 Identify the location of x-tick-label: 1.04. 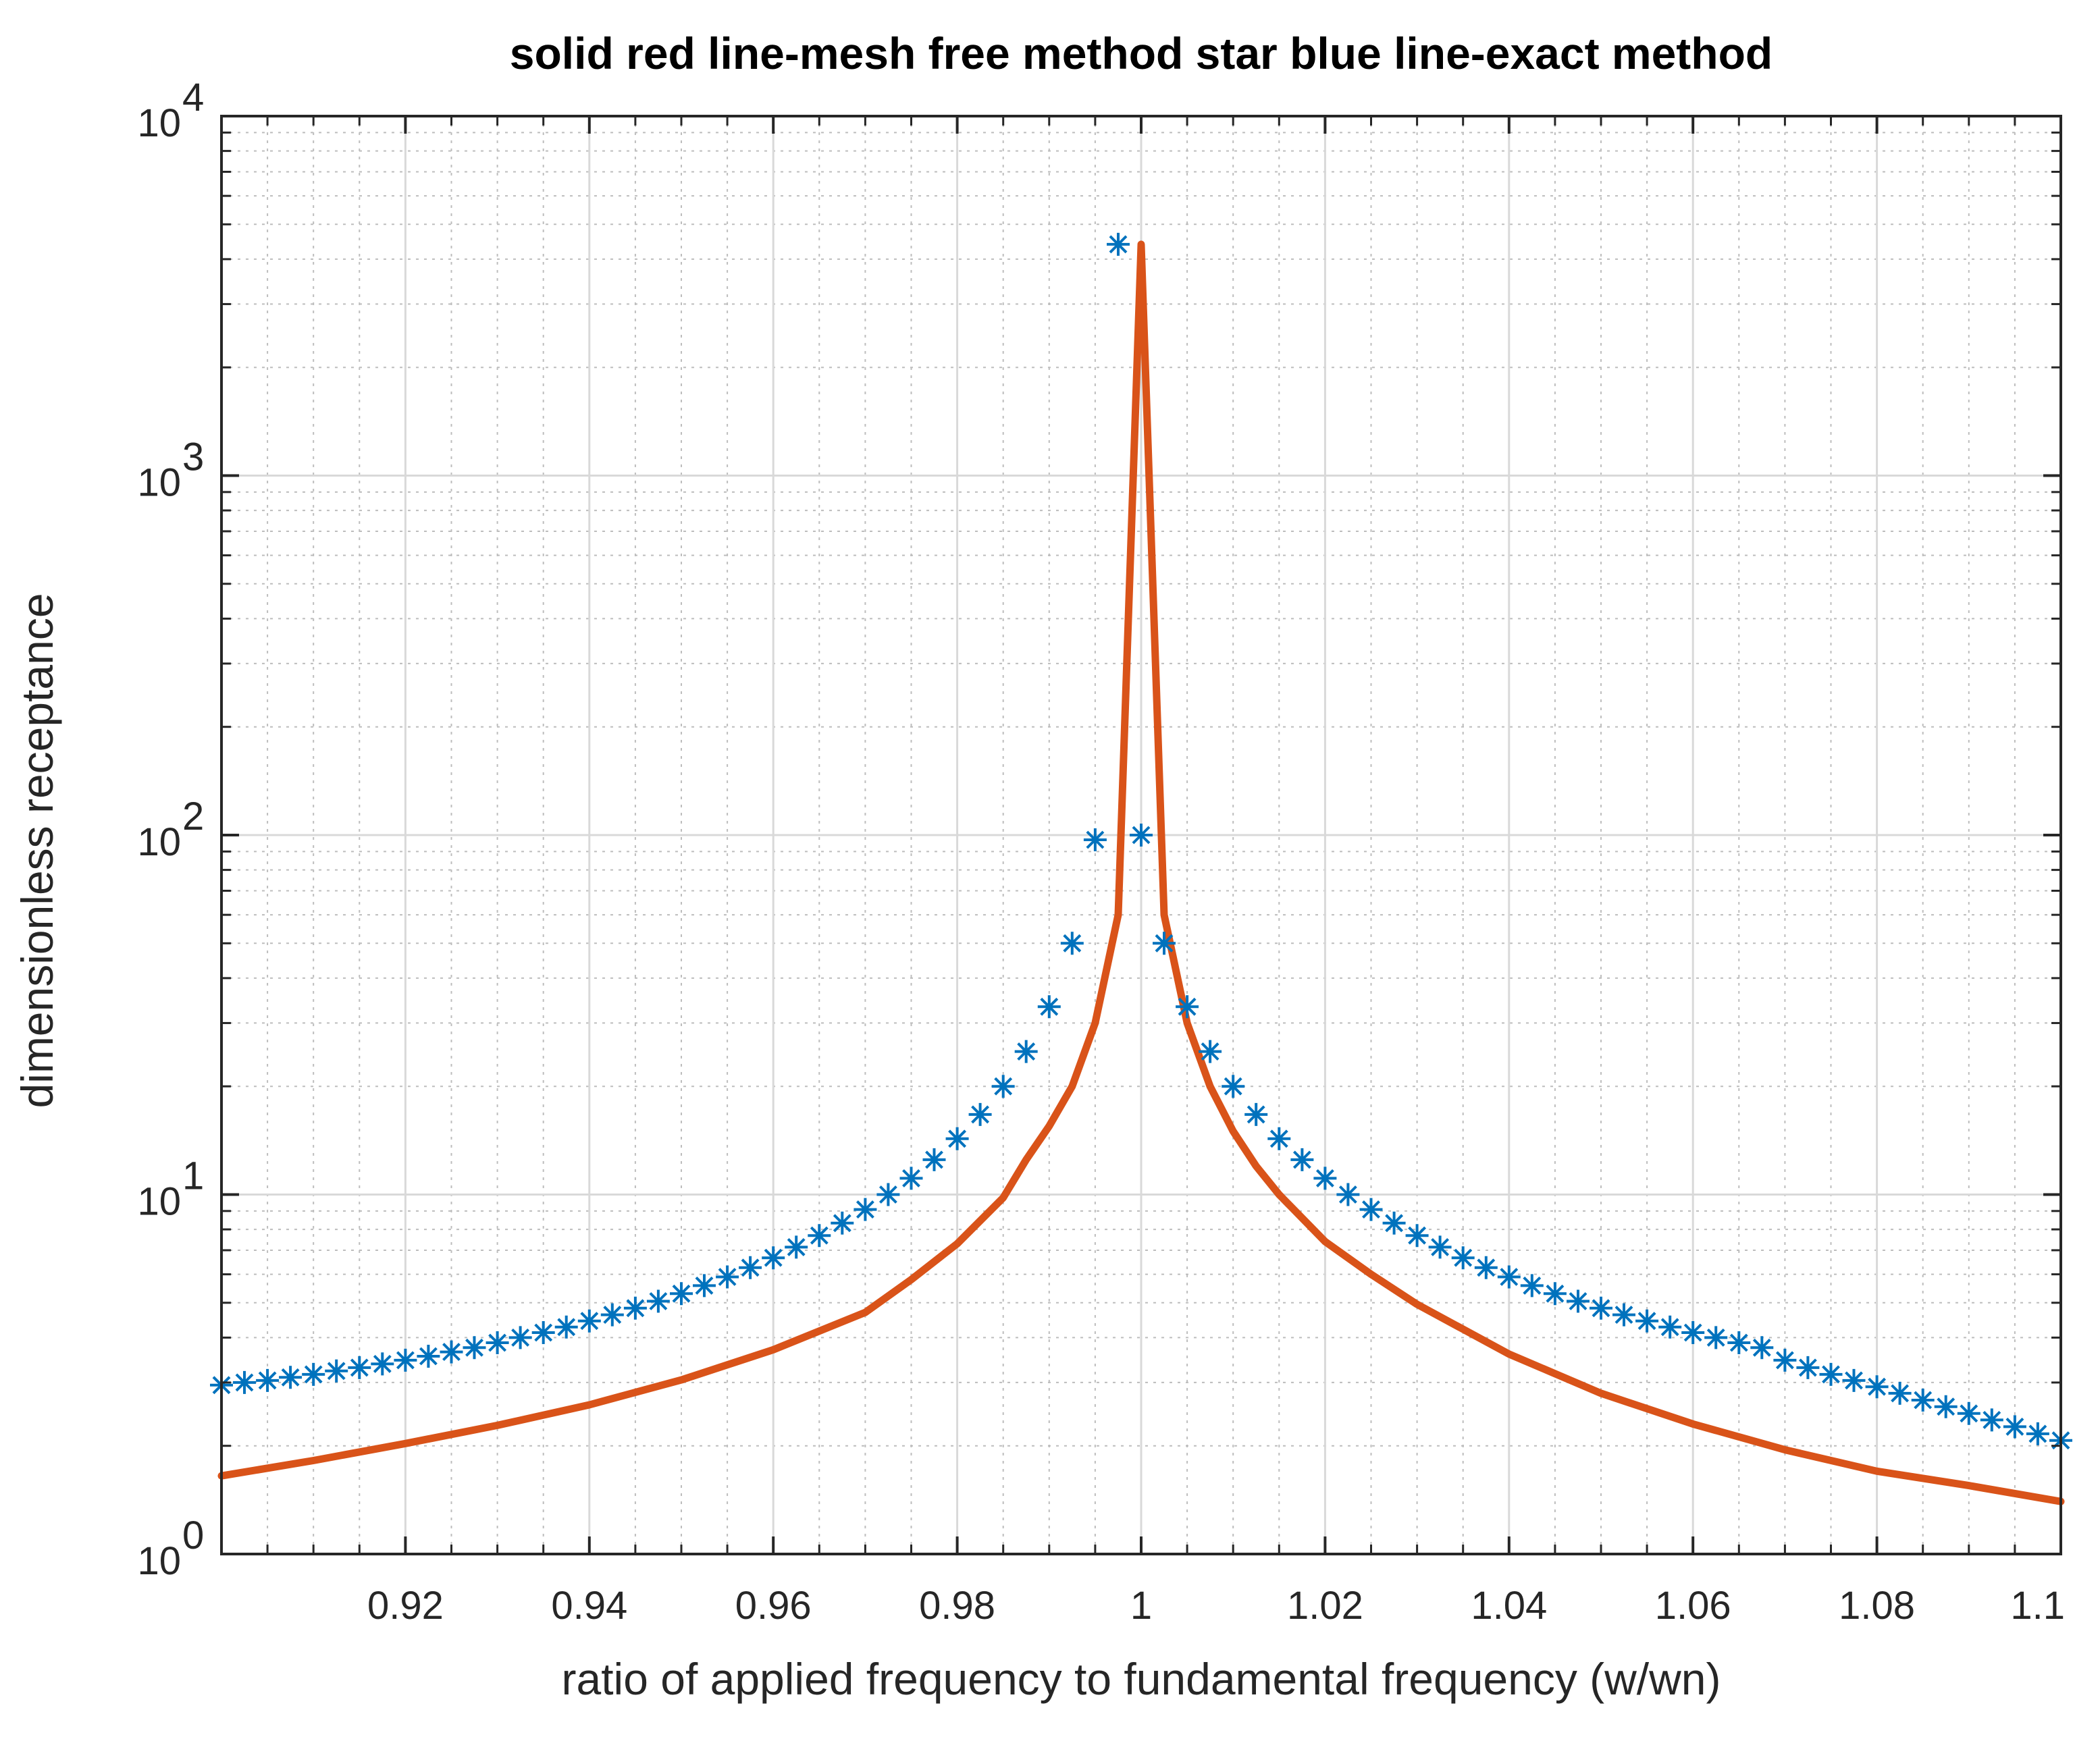
(1509, 1606).